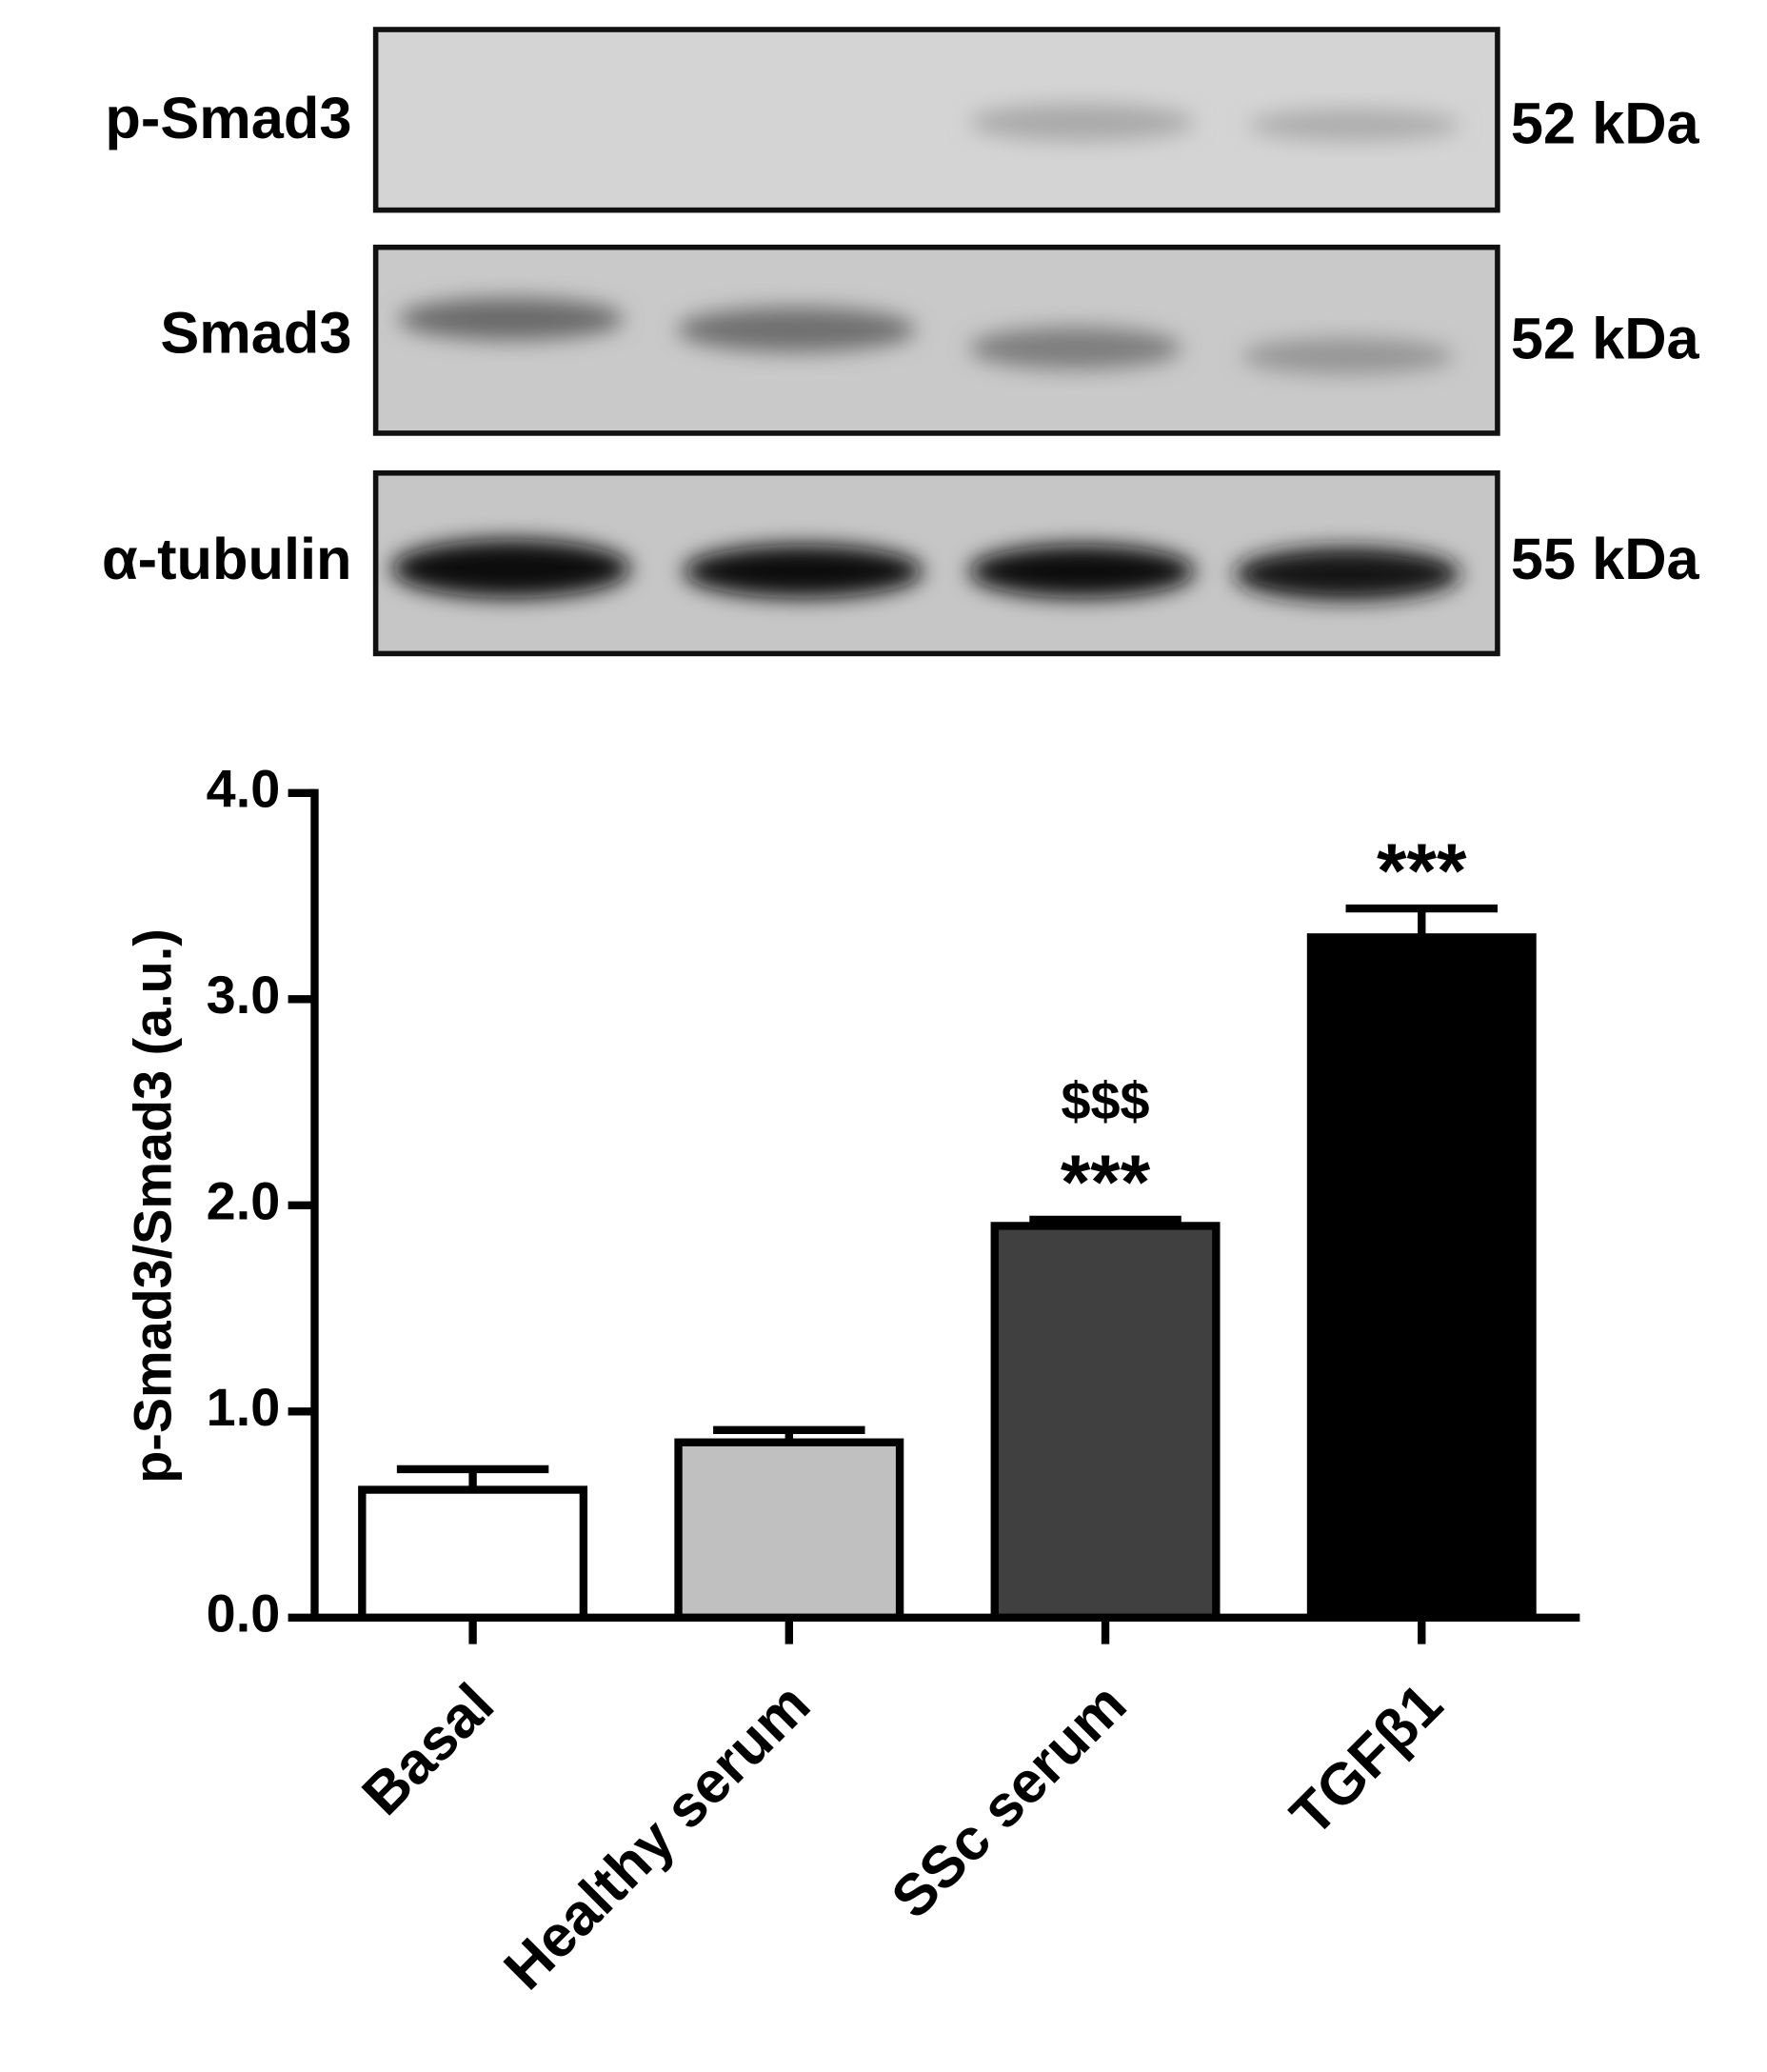 This screenshot has width=1767, height=2072. Describe the element at coordinates (930, 340) in the screenshot. I see `blot-panel: Smad3 52 kDa` at that location.